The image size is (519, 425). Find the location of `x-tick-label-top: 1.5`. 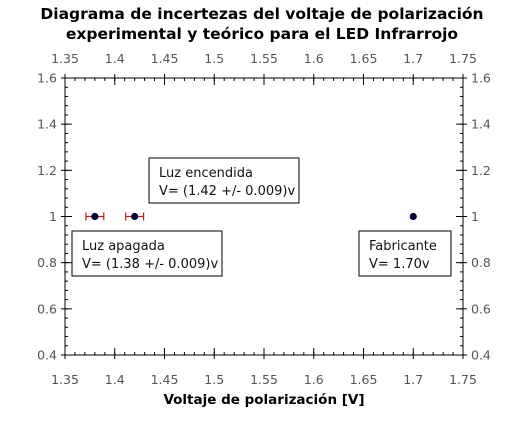

x-tick-label-top: 1.5 is located at coordinates (214, 58).